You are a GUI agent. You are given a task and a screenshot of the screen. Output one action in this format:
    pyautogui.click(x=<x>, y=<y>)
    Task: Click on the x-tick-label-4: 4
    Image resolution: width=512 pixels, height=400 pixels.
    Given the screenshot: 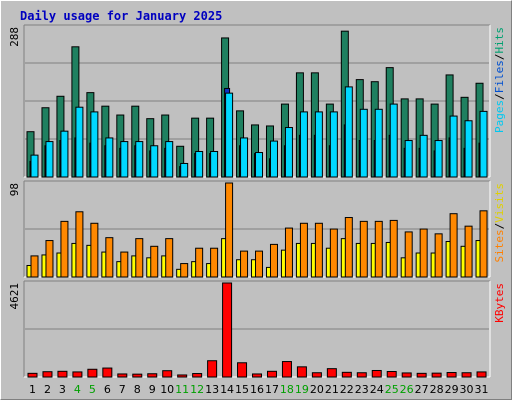 What is the action you would take?
    pyautogui.click(x=77, y=389)
    